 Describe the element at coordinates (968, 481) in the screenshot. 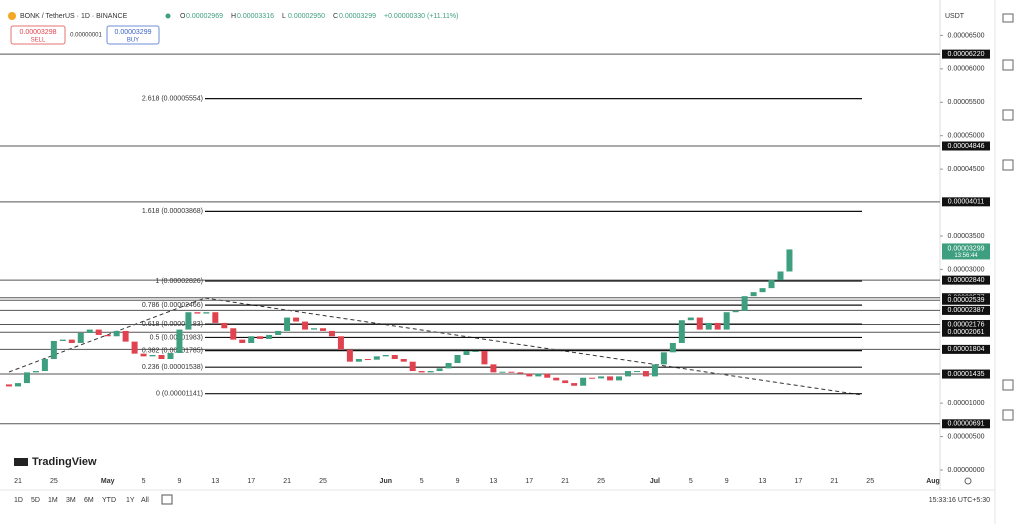

I see `settings-icon` at that location.